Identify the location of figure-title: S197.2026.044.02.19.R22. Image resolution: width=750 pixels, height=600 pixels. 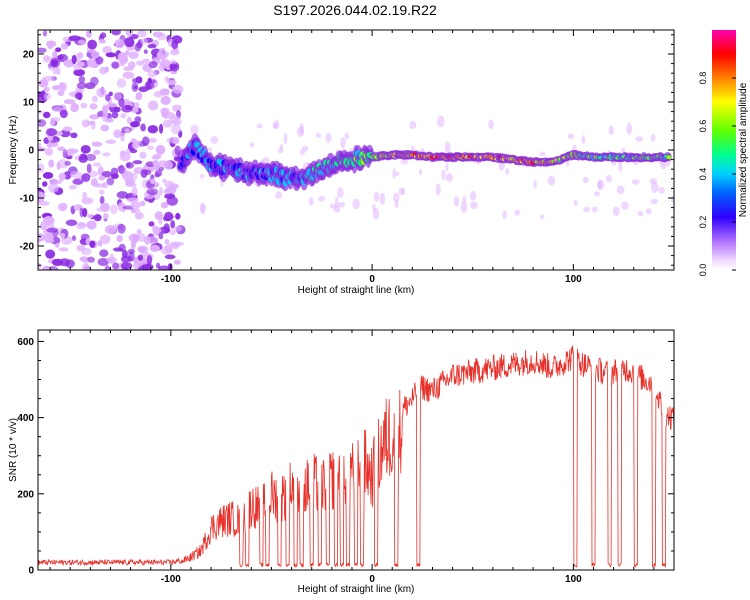
(355, 10).